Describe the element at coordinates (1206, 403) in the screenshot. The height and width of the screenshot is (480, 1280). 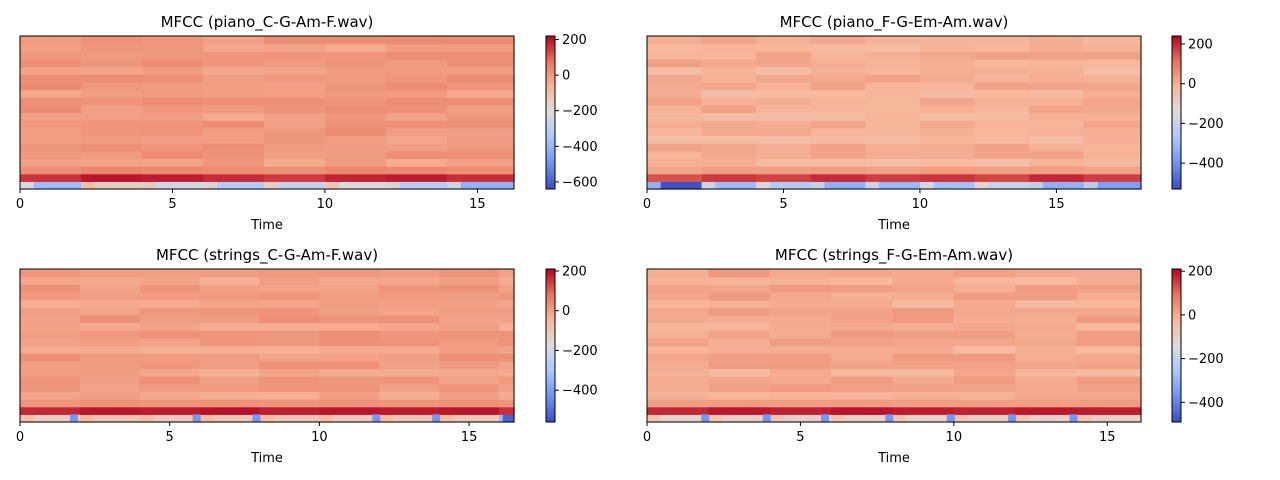
I see `colorbar-tick-label: −400` at that location.